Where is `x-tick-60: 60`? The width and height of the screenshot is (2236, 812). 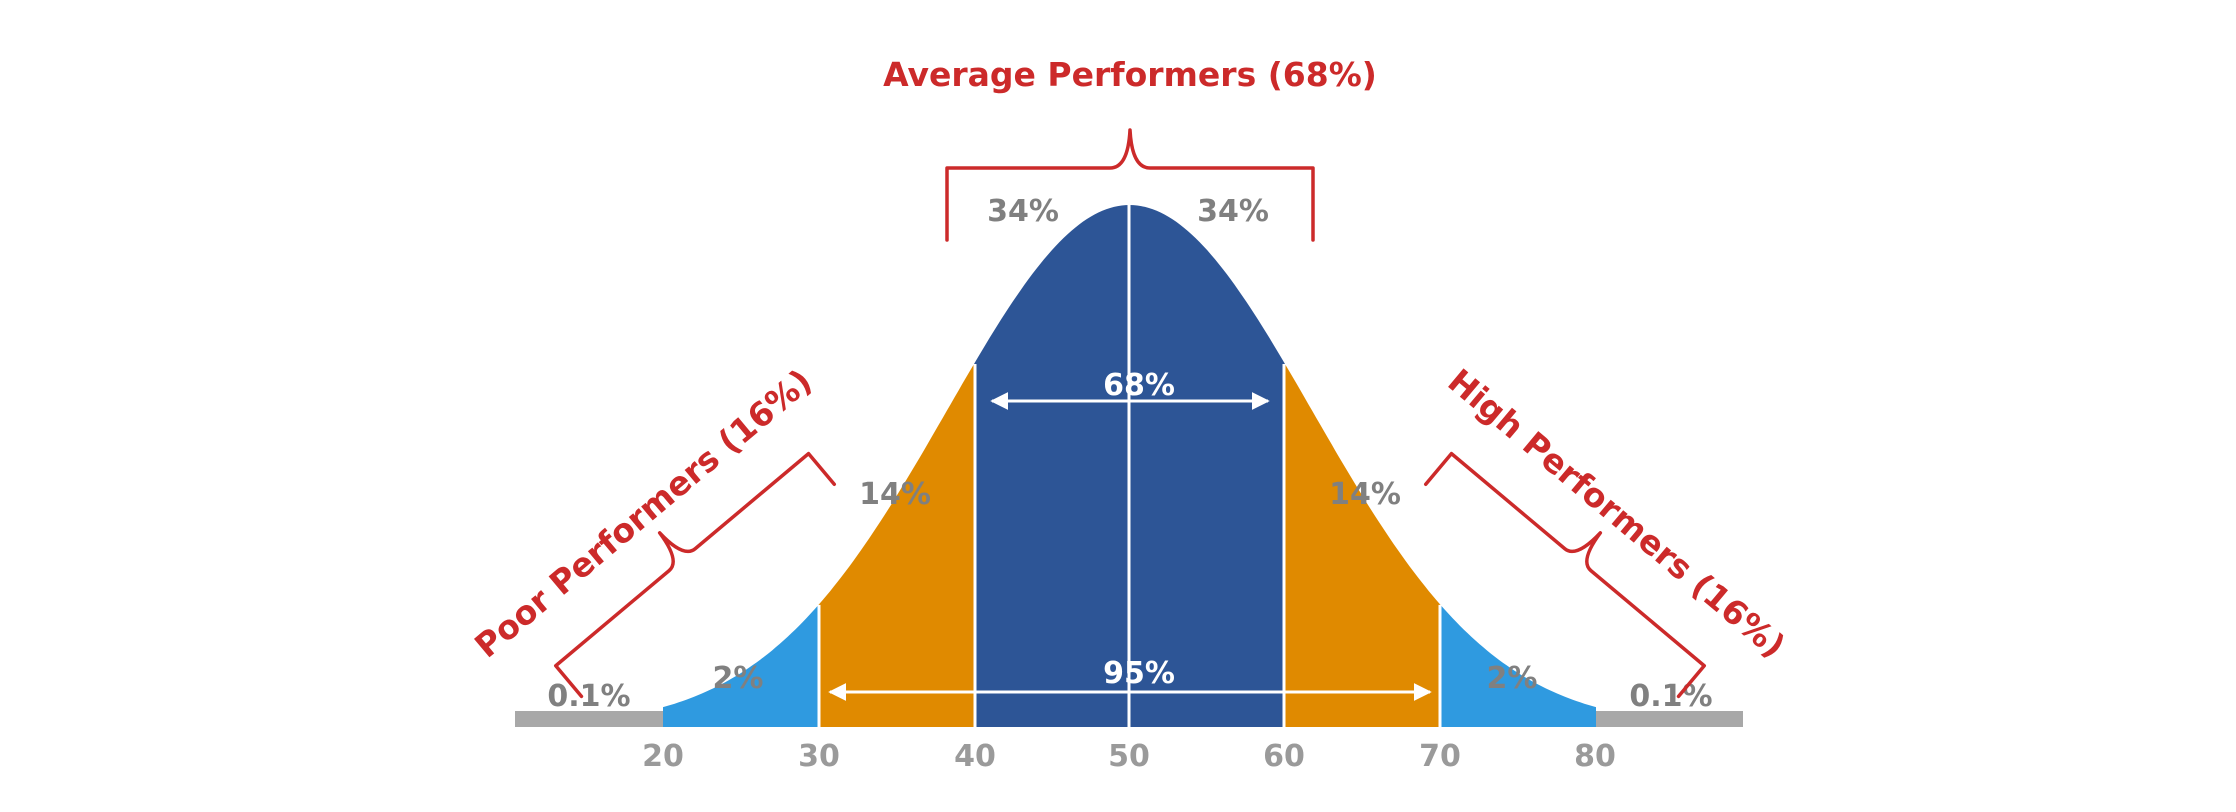
x-tick-60: 60 is located at coordinates (1284, 756).